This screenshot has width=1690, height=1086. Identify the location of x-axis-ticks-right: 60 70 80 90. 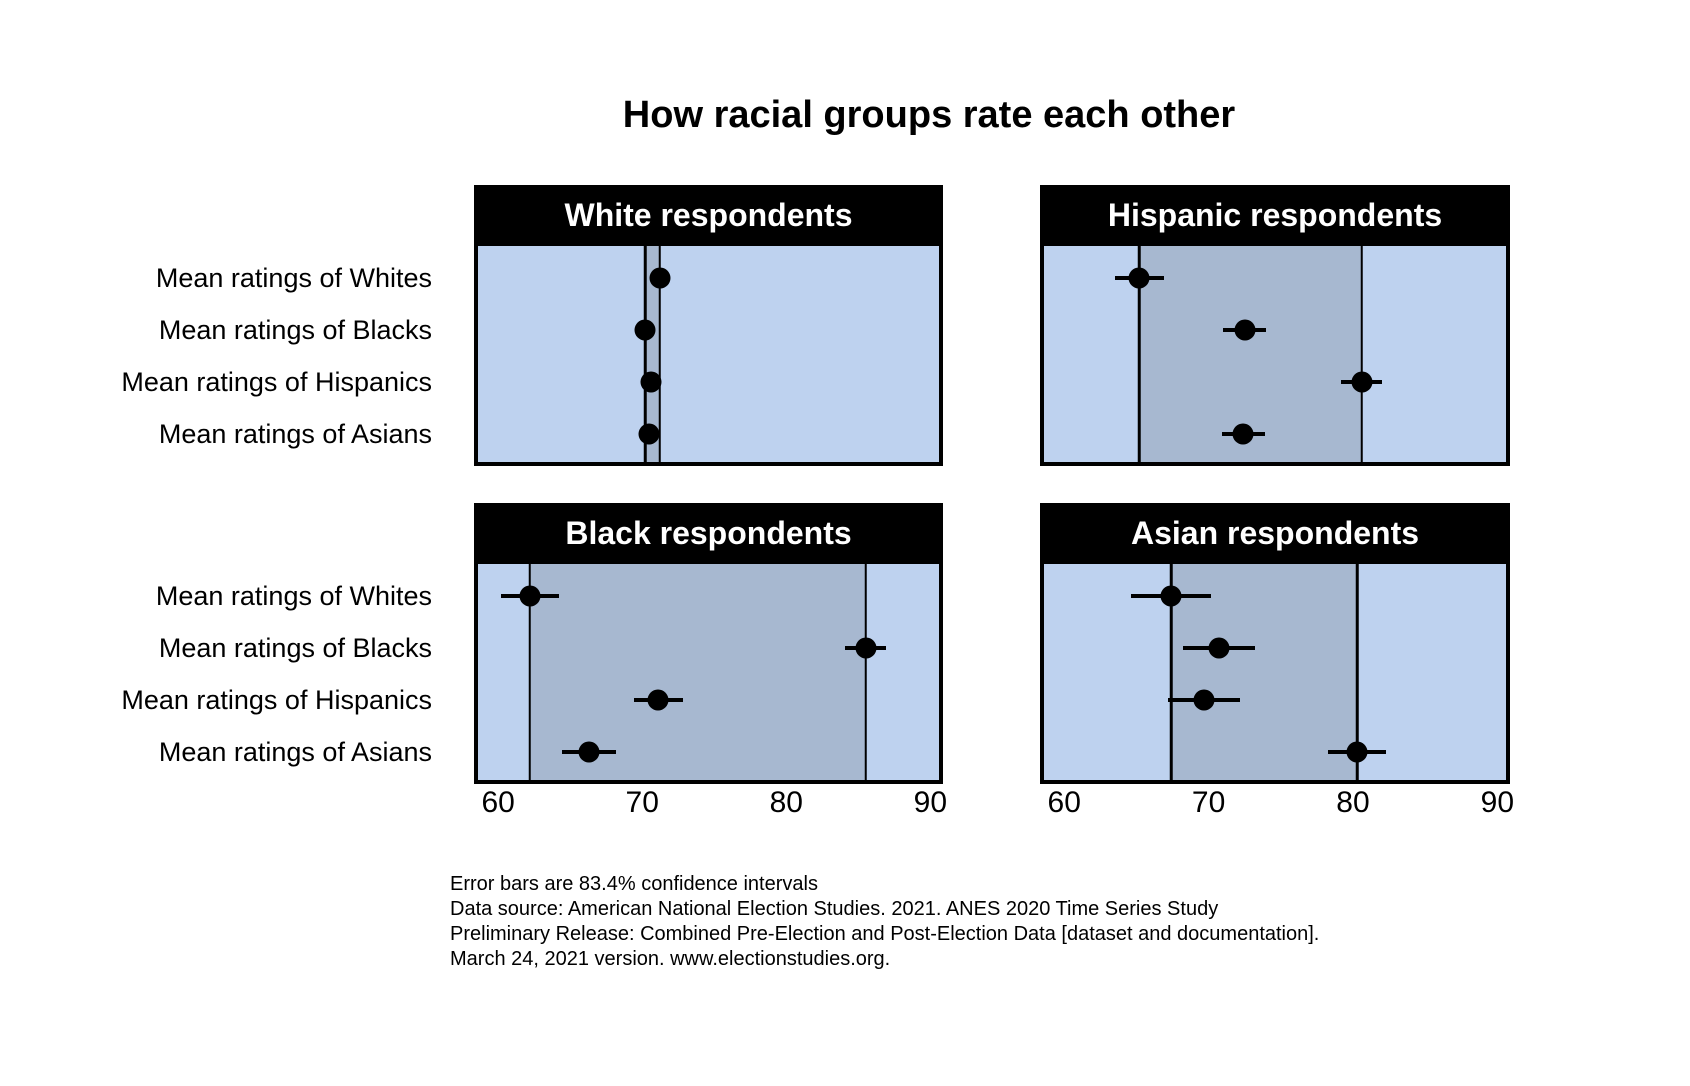
(1279, 804).